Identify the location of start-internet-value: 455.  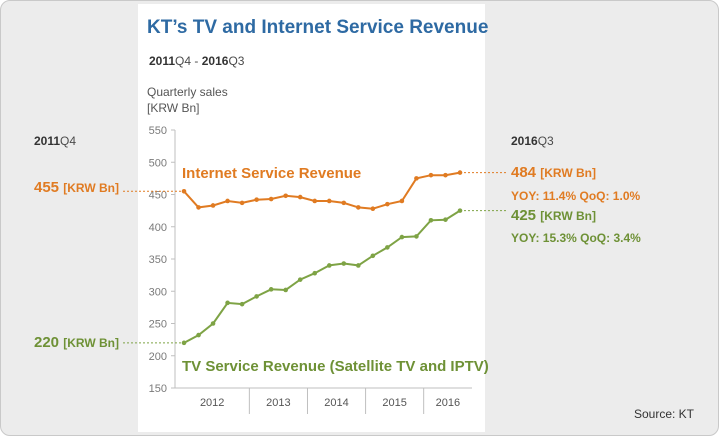
(47, 187).